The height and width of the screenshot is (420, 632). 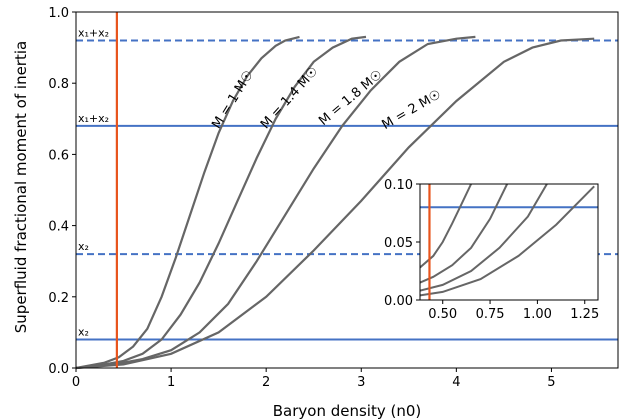 What do you see at coordinates (58, 13) in the screenshot?
I see `y-tick-label: 1.0` at bounding box center [58, 13].